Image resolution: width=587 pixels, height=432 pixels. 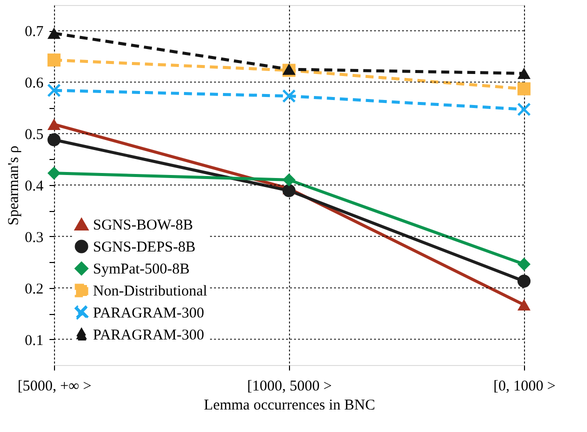 What do you see at coordinates (34, 186) in the screenshot?
I see `y-tick-label: 0.4` at bounding box center [34, 186].